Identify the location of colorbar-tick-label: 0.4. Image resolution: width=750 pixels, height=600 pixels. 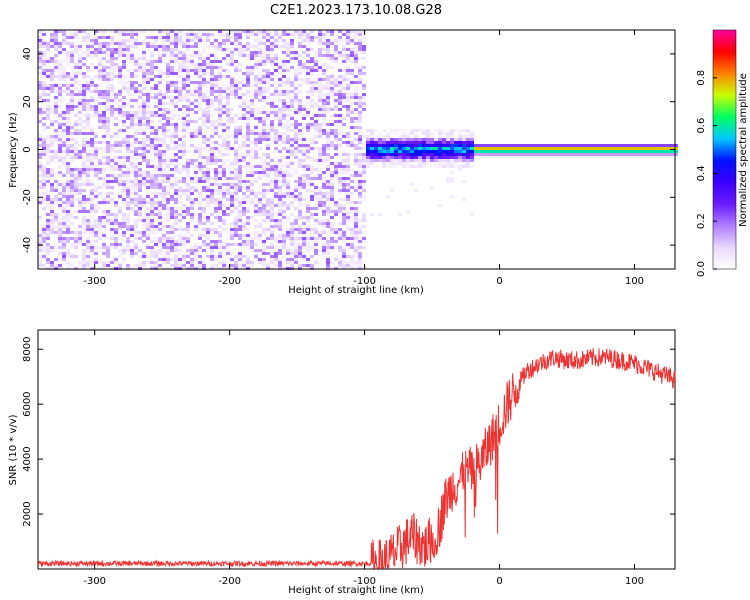
(701, 173).